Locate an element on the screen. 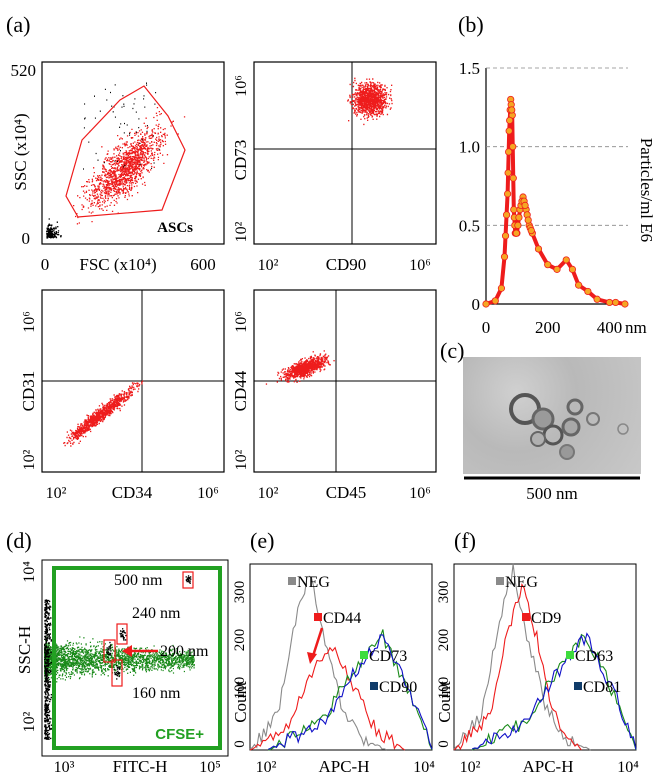 Image resolution: width=660 pixels, height=776 pixels. gate-200nm is located at coordinates (109, 651).